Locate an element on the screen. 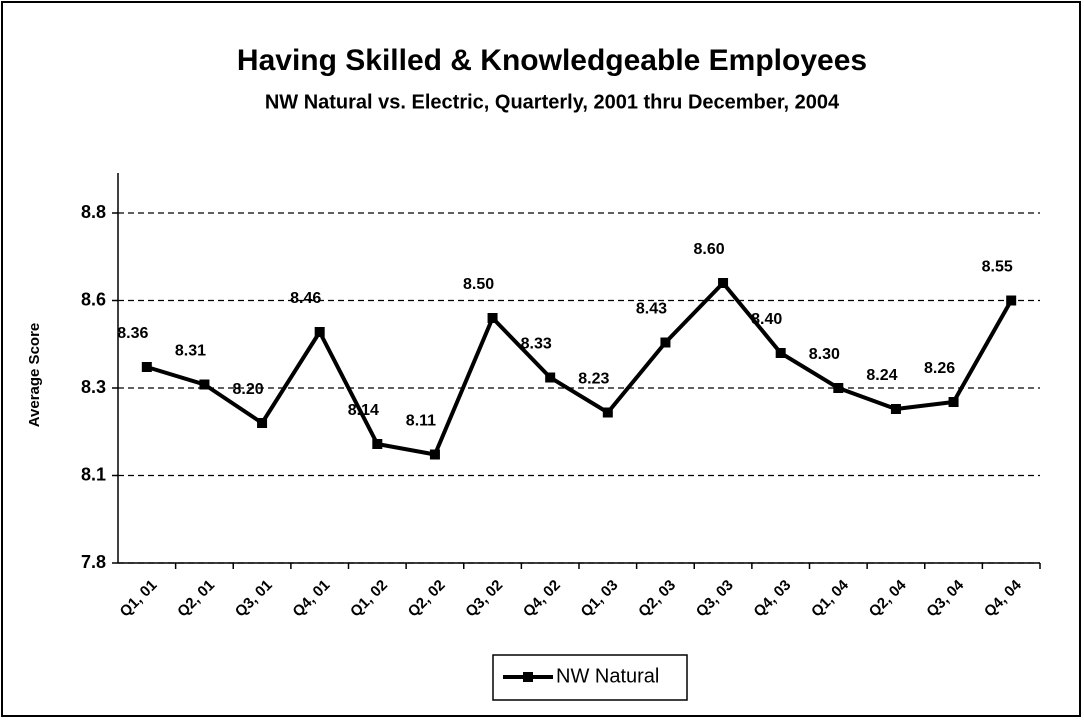 The height and width of the screenshot is (720, 1084). data-label: 8.24 is located at coordinates (881, 375).